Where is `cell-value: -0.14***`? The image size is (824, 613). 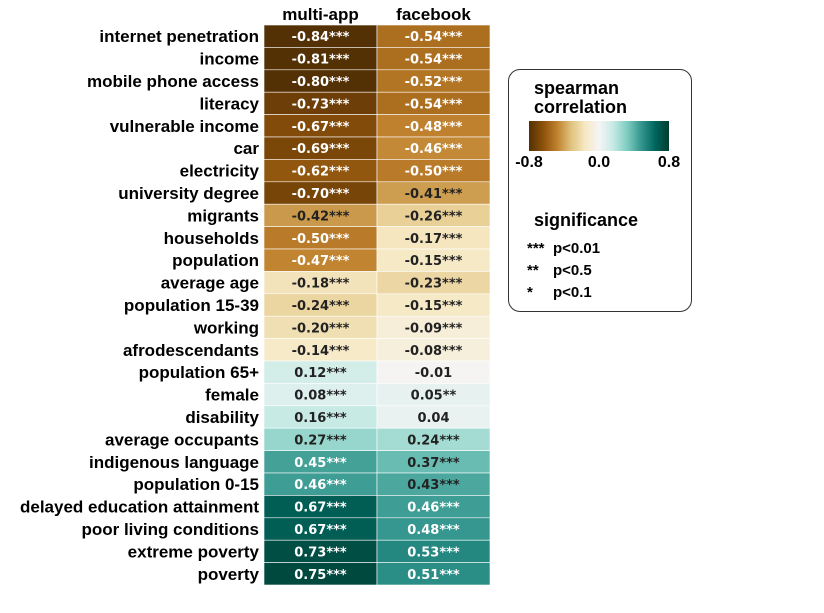
cell-value: -0.14*** is located at coordinates (321, 351).